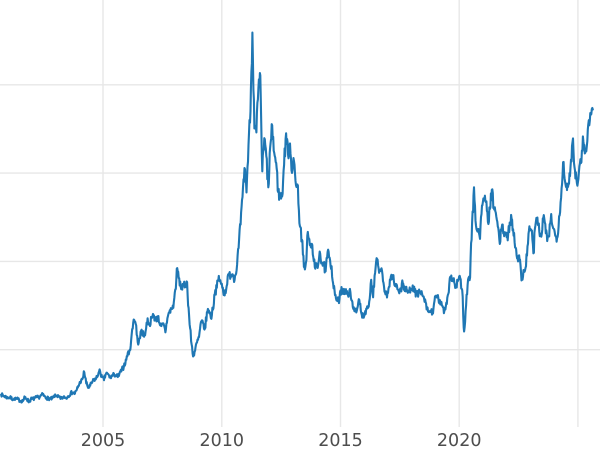 The width and height of the screenshot is (600, 450). I want to click on x-tick-label: 2020, so click(459, 440).